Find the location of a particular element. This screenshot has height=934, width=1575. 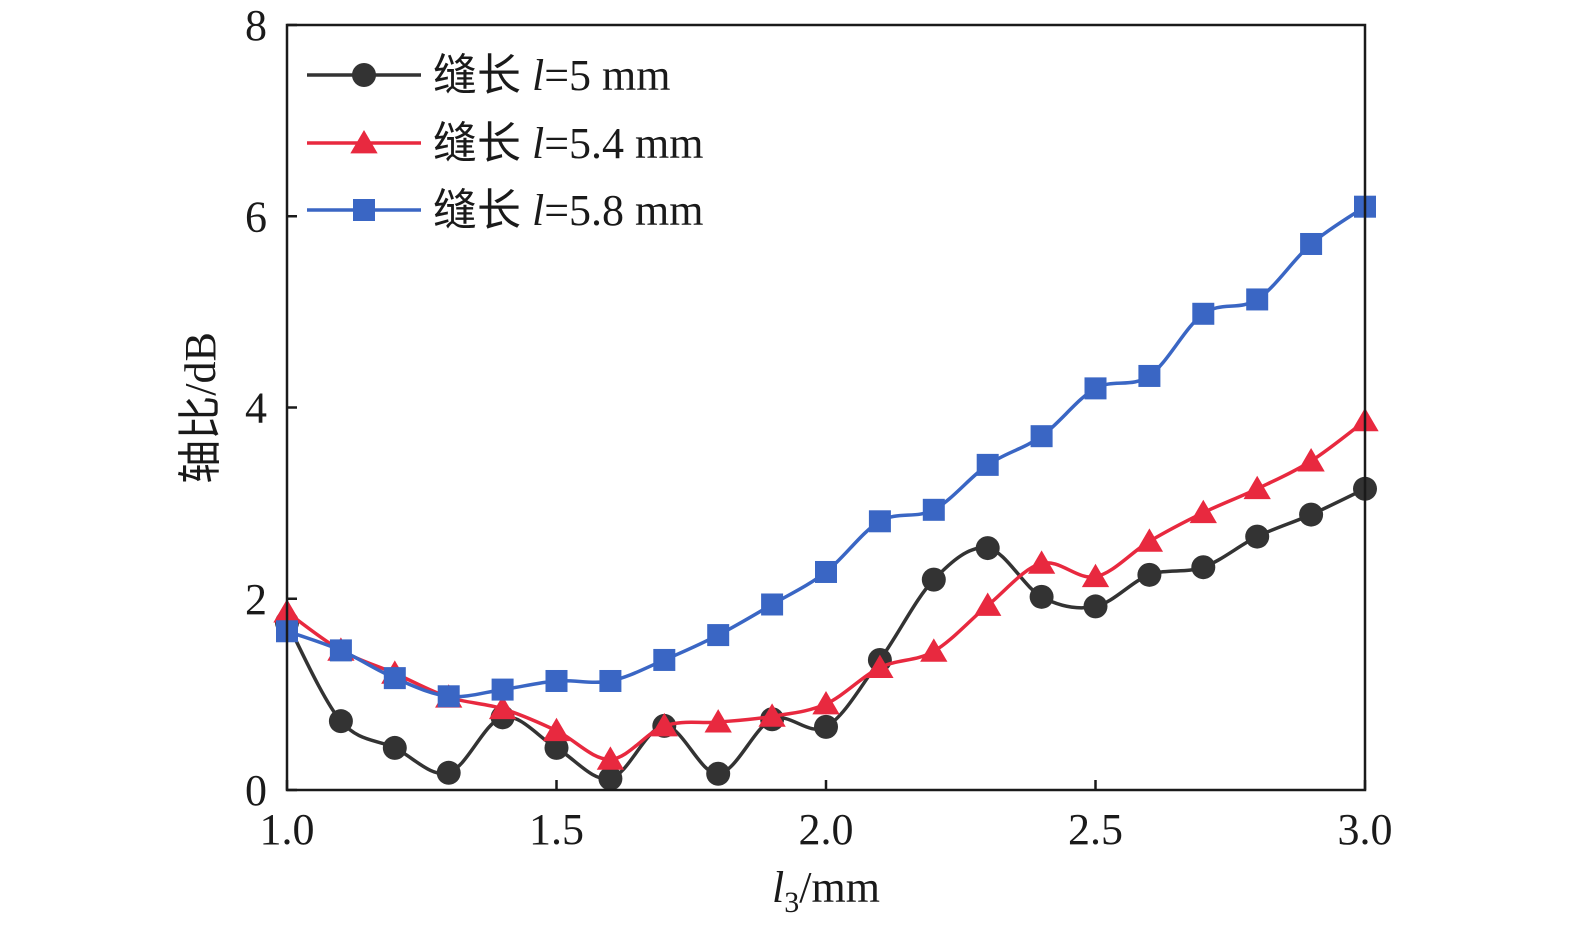

legend-label: 缝长 l=5 mm is located at coordinates (552, 75).